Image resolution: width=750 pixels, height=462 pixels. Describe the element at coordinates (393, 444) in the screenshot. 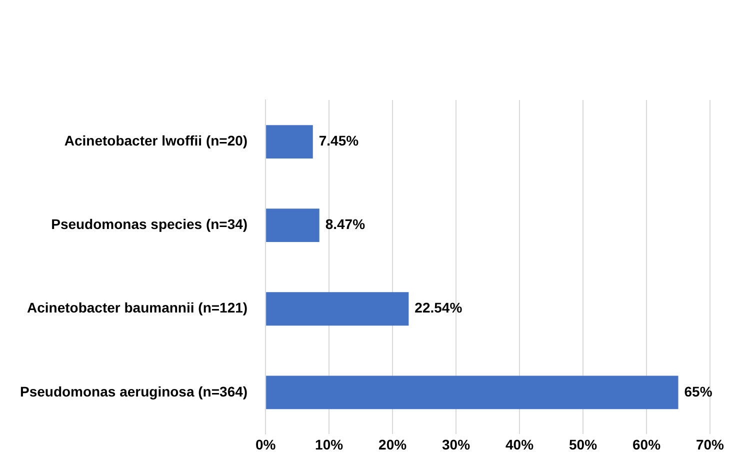

I see `x-tick-label: 20%` at that location.